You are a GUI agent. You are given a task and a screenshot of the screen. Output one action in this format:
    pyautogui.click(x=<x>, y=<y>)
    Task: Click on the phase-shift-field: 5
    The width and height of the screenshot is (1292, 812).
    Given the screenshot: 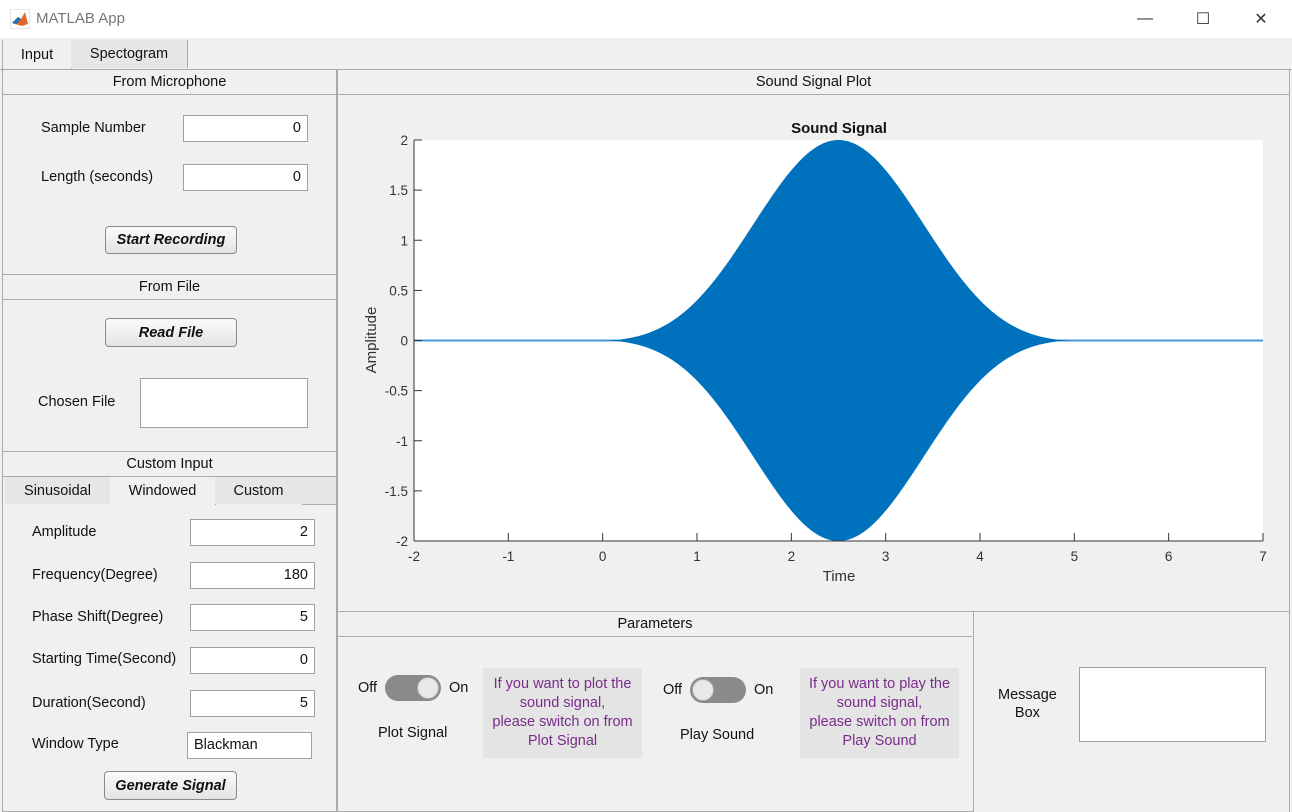 What is the action you would take?
    pyautogui.click(x=252, y=617)
    